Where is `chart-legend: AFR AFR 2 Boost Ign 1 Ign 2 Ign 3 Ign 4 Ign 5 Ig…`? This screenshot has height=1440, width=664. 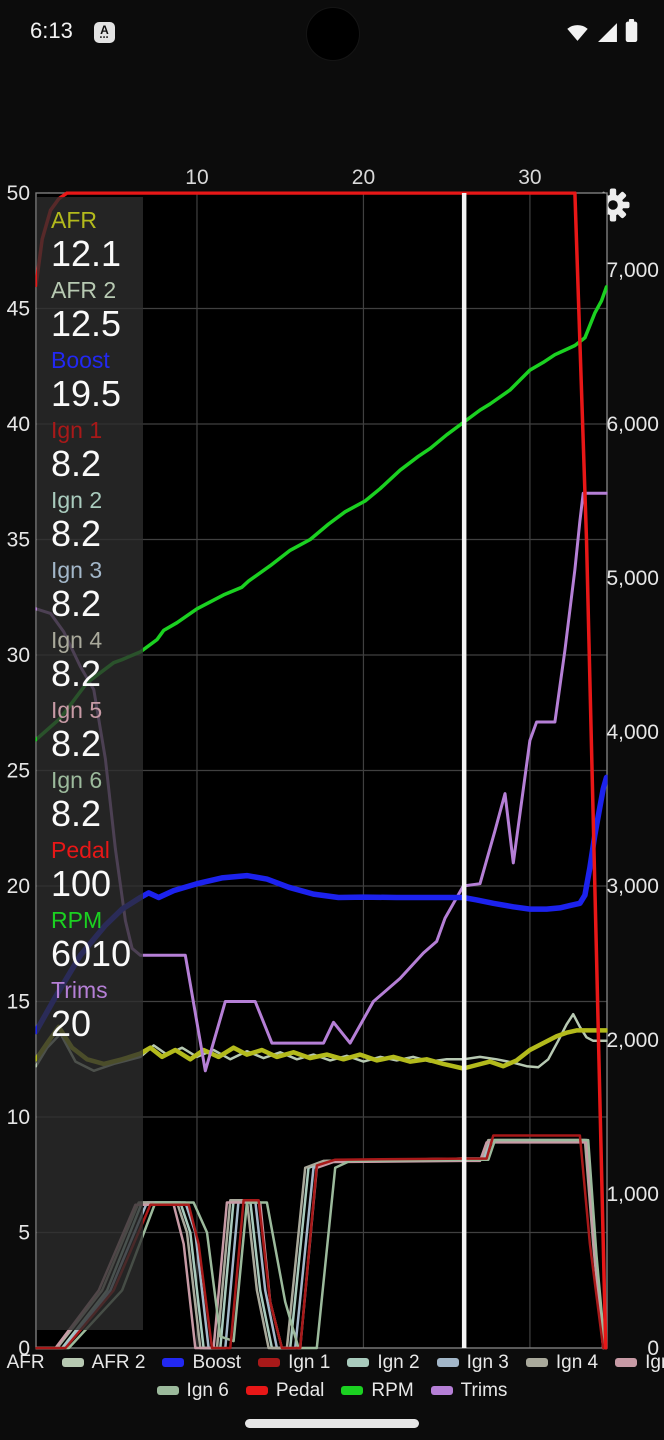 chart-legend: AFR AFR 2 Boost Ign 1 Ign 2 Ign 3 Ign 4 Ign 5 Ig… is located at coordinates (332, 1376).